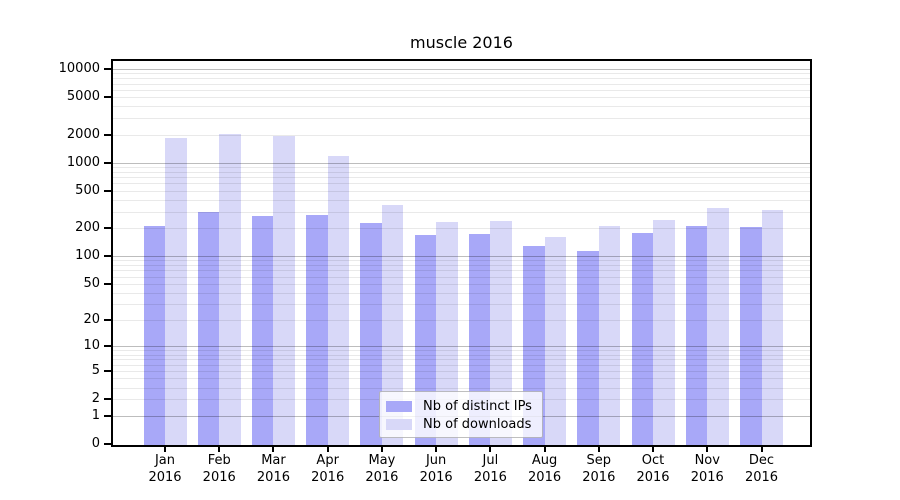 The width and height of the screenshot is (900, 500). I want to click on bar-distinct-ips-dec-2016, so click(751, 336).